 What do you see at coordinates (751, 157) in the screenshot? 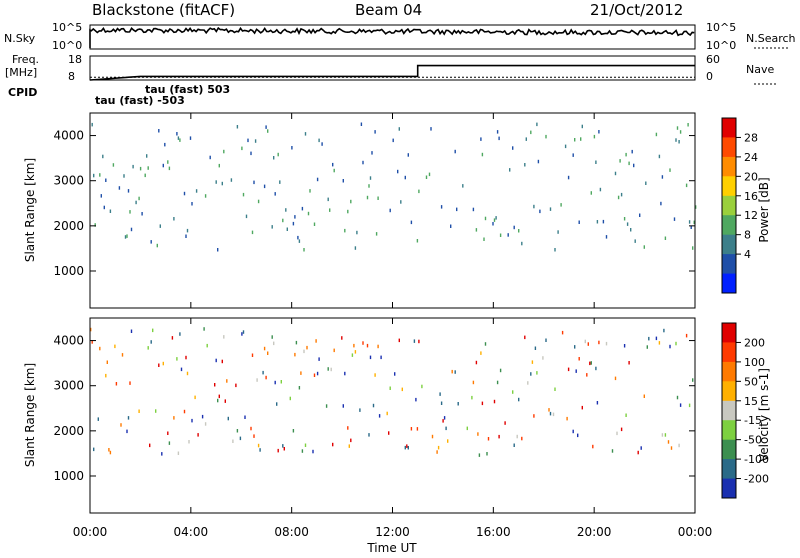
I see `colorbar-tick-label: 24` at bounding box center [751, 157].